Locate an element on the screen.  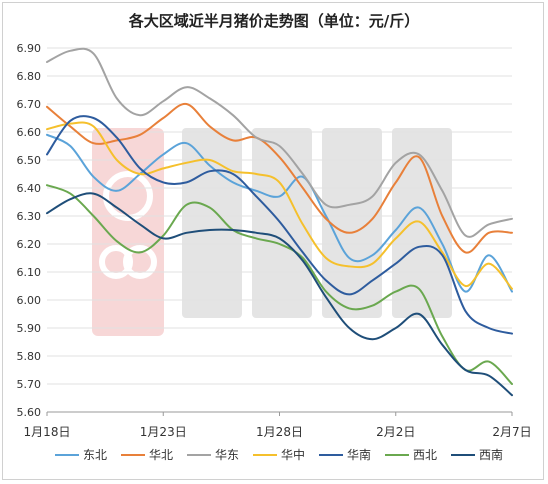
legend-label: 华东 is located at coordinates (227, 455).